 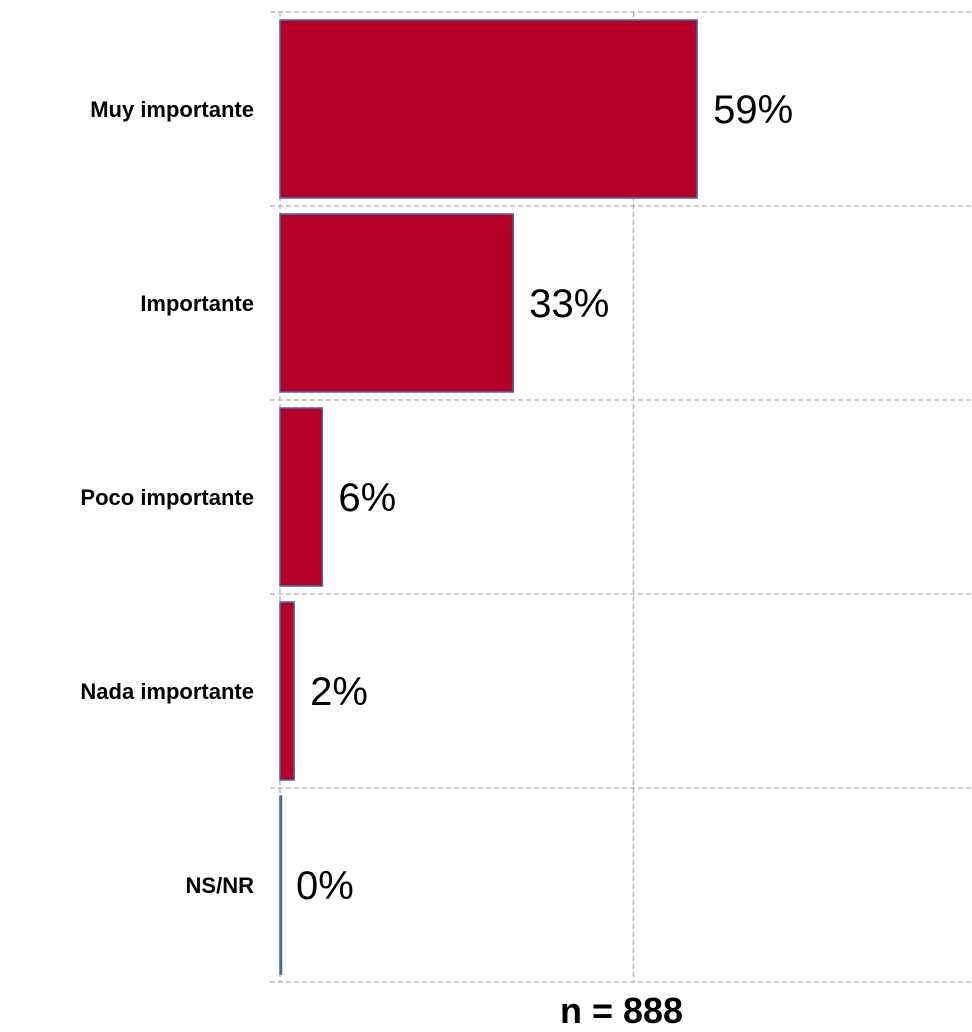 What do you see at coordinates (622, 1010) in the screenshot?
I see `sample-size-label: n = 888` at bounding box center [622, 1010].